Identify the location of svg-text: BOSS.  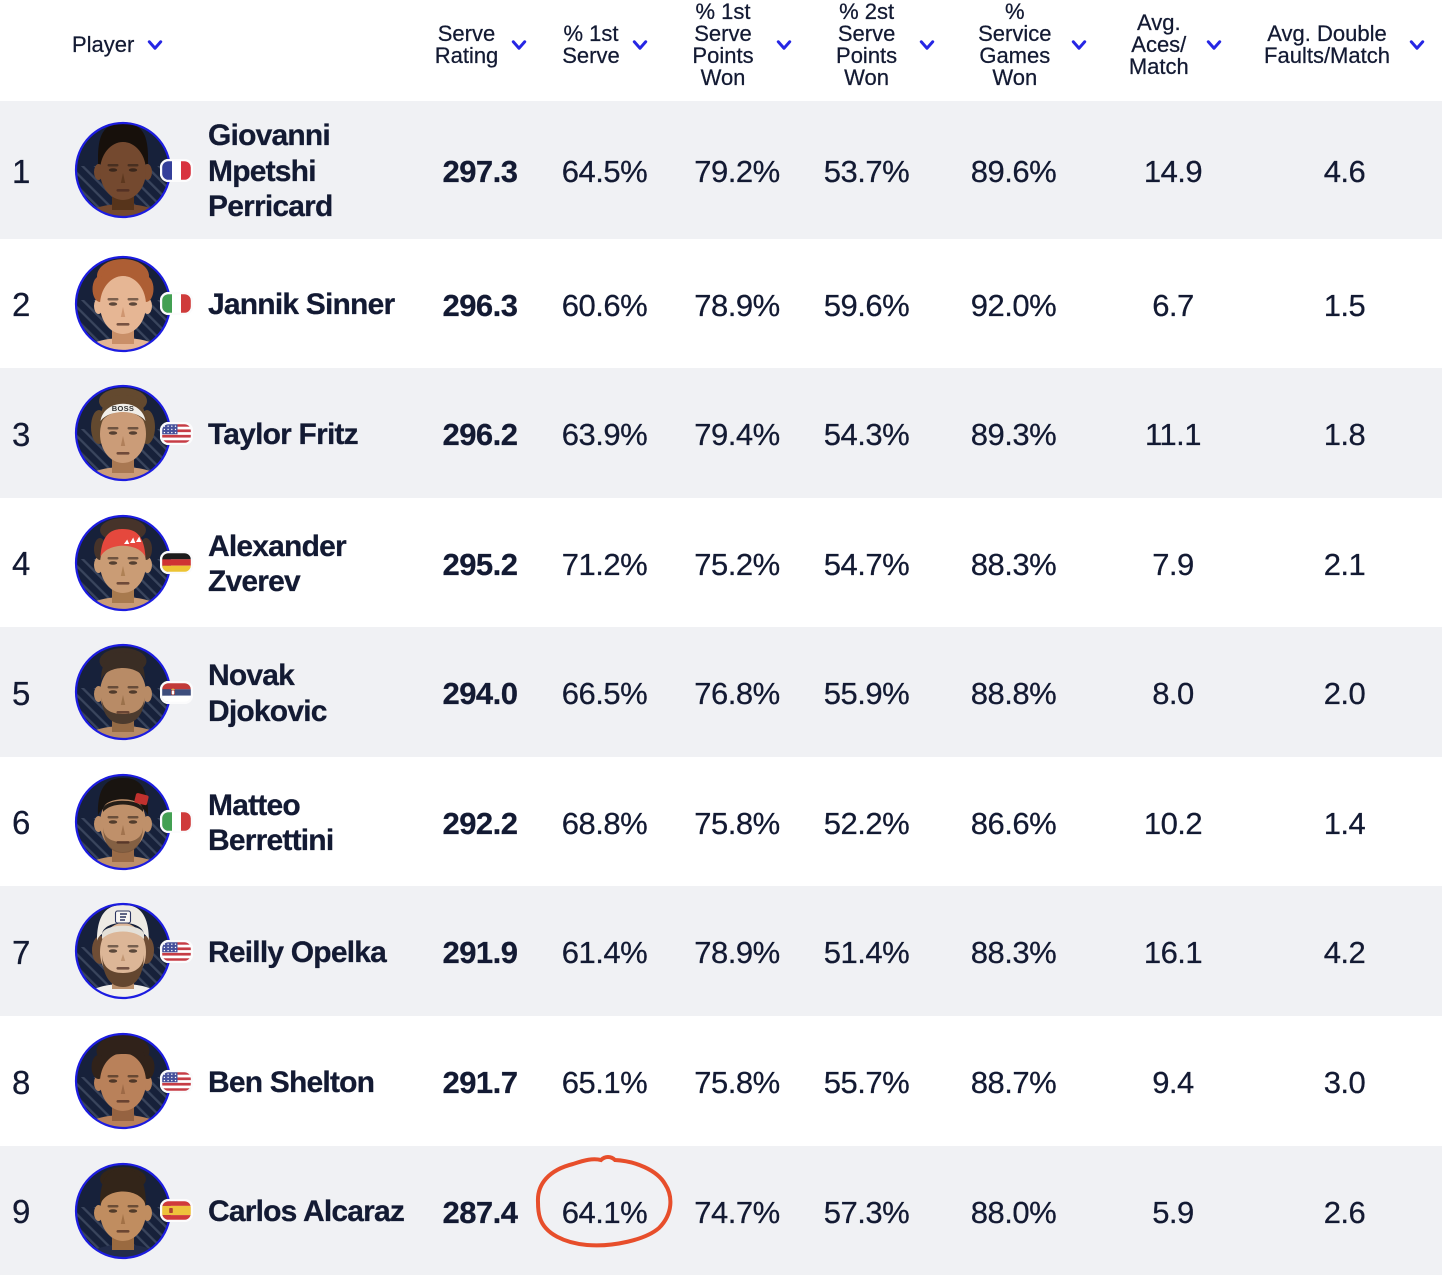
(123, 408).